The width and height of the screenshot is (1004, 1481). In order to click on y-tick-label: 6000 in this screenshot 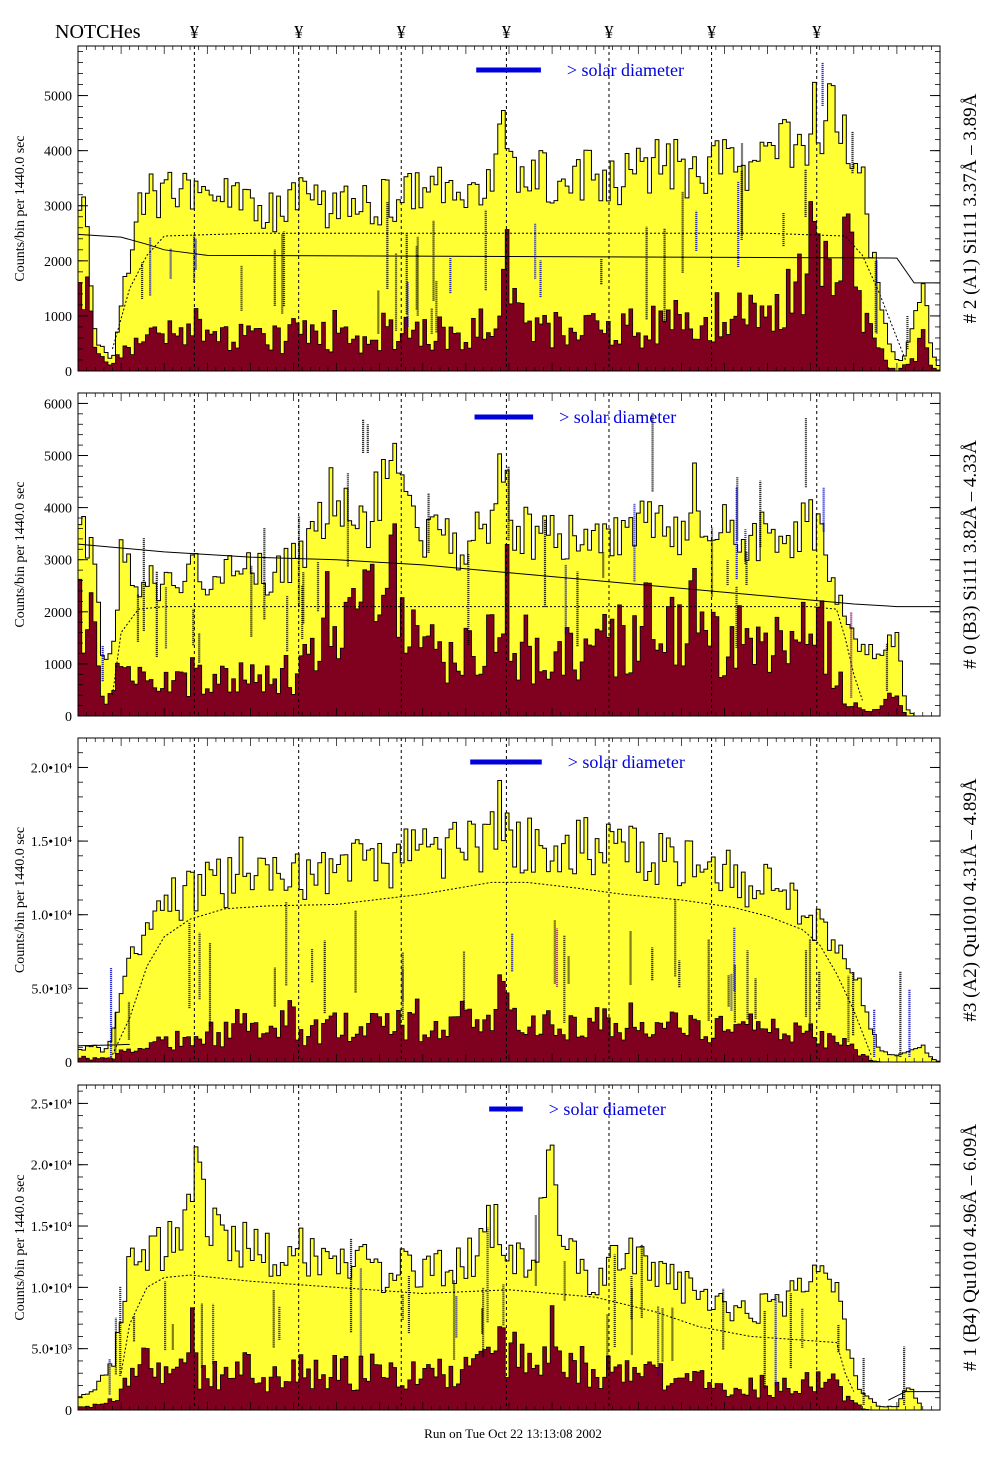, I will do `click(58, 404)`.